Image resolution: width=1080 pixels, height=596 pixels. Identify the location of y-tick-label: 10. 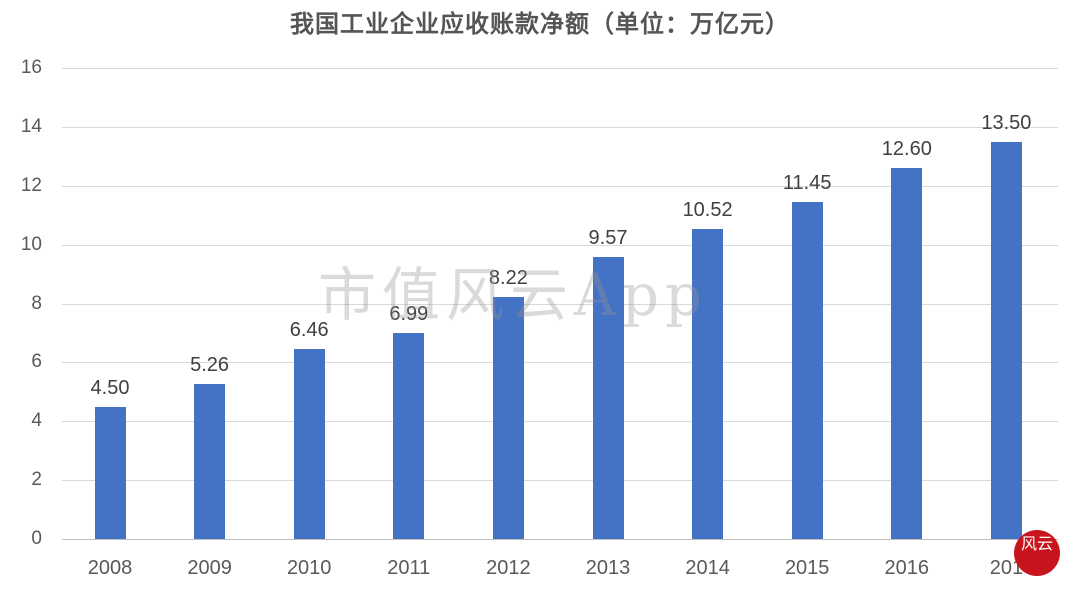
(31, 244).